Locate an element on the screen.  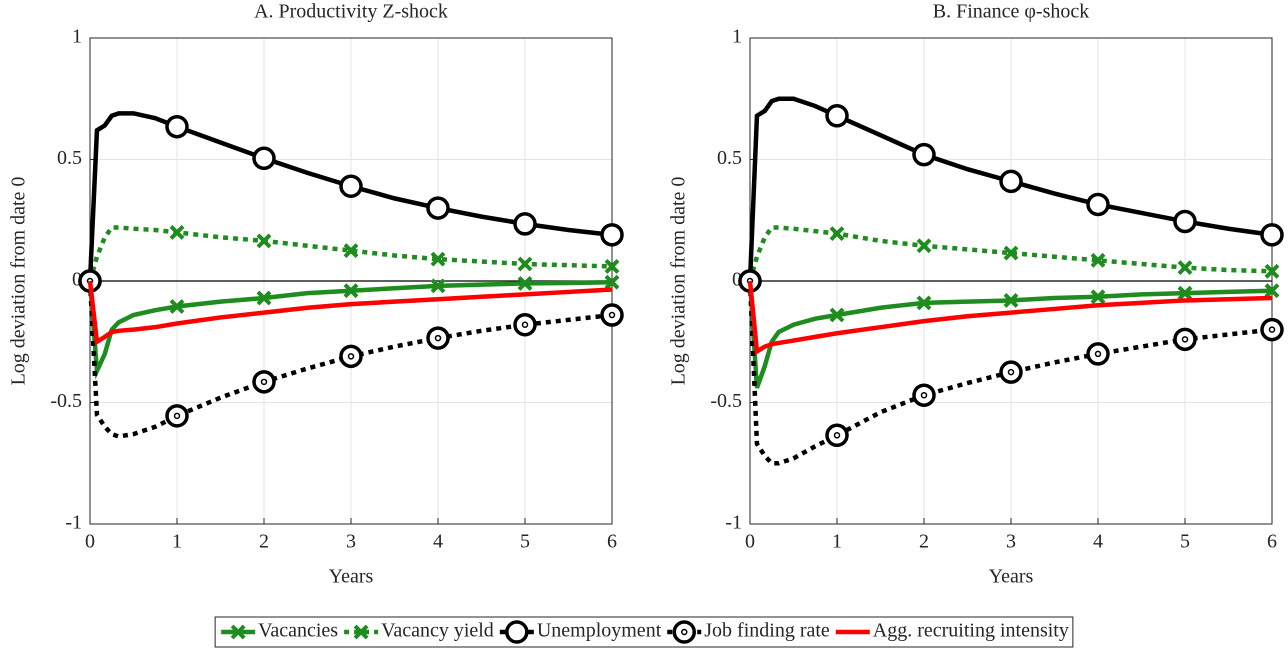
legend-item: Vacancy yield is located at coordinates (419, 631).